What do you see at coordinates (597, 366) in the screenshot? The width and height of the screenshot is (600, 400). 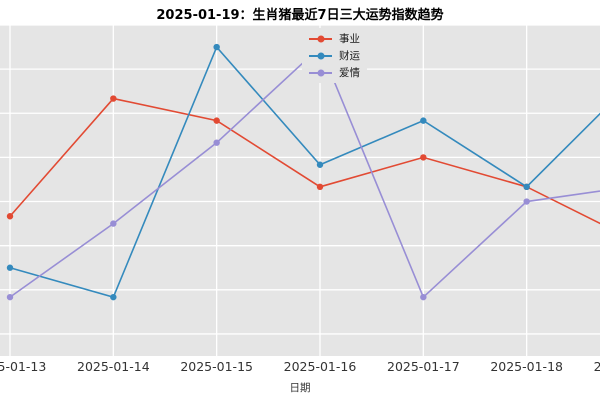 I see `x-tick-label: 2025-01-19` at bounding box center [597, 366].